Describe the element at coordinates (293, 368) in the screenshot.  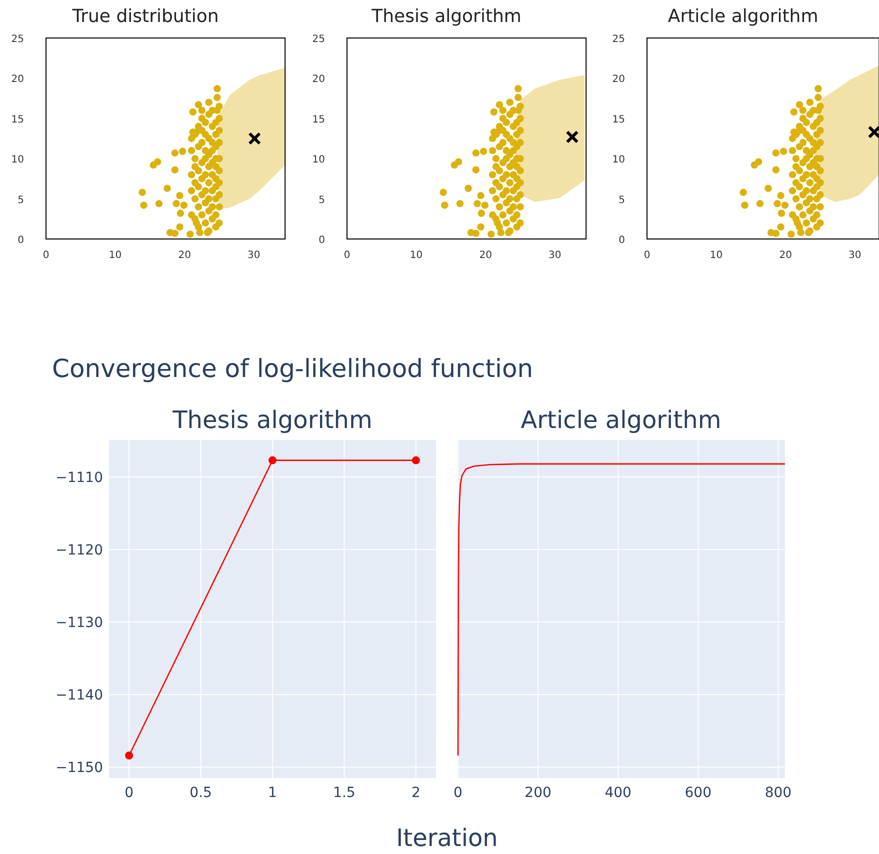
I see `text: Convergence of log-likelihood function` at that location.